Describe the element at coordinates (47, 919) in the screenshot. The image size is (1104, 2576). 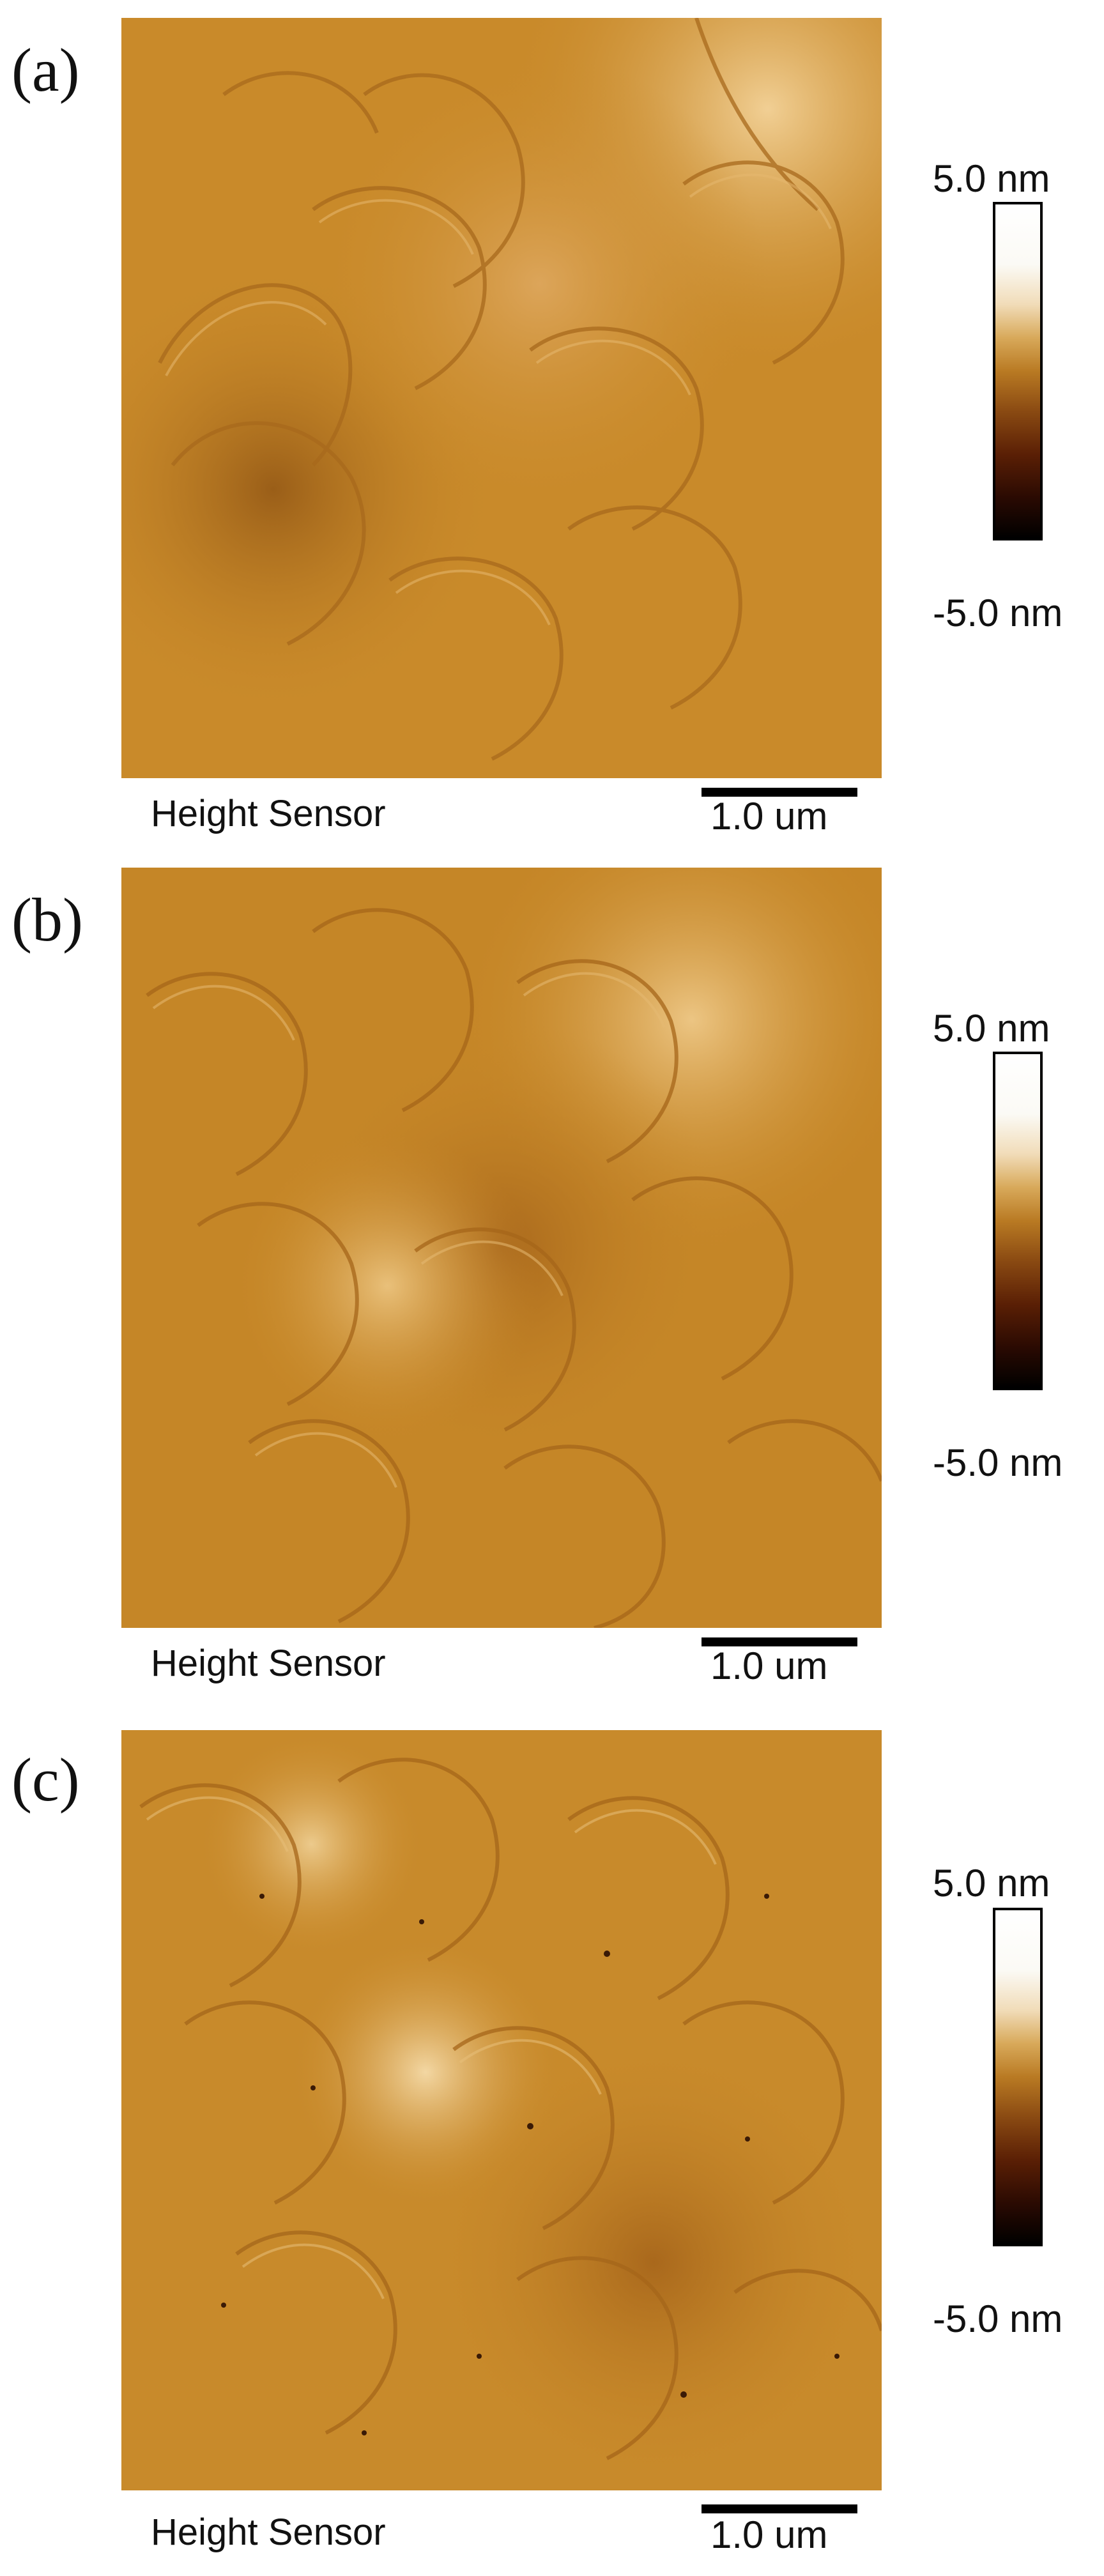
I see `panel-label: (b)` at that location.